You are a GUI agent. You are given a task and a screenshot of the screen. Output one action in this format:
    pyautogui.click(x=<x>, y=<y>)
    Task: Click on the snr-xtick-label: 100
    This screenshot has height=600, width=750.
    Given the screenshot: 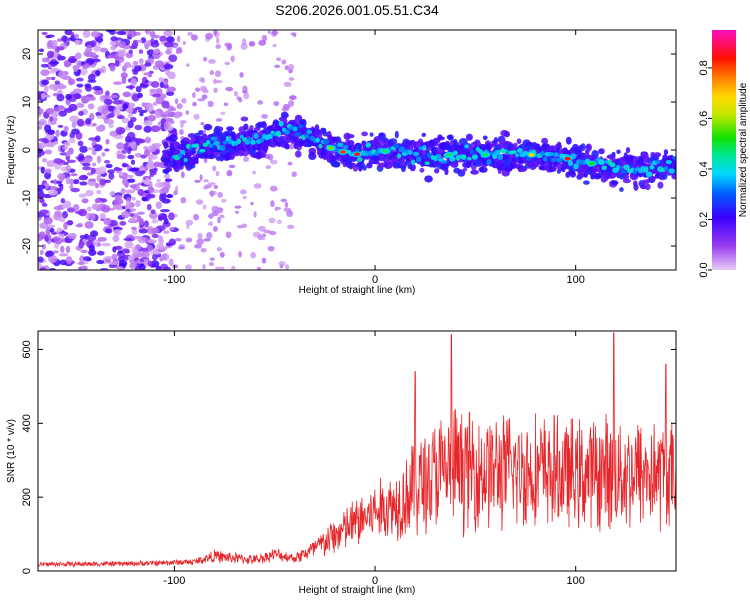 What is the action you would take?
    pyautogui.click(x=576, y=581)
    